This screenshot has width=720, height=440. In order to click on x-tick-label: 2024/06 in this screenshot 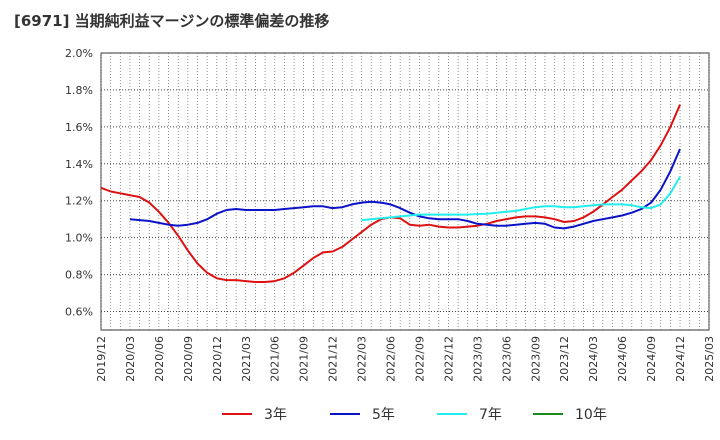, I will do `click(622, 359)`.